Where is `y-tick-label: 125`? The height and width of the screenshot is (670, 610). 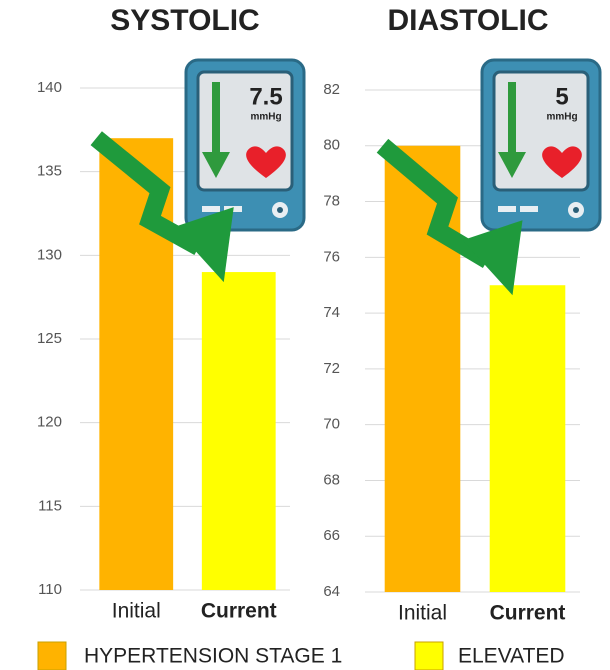
y-tick-label: 125 is located at coordinates (49, 338).